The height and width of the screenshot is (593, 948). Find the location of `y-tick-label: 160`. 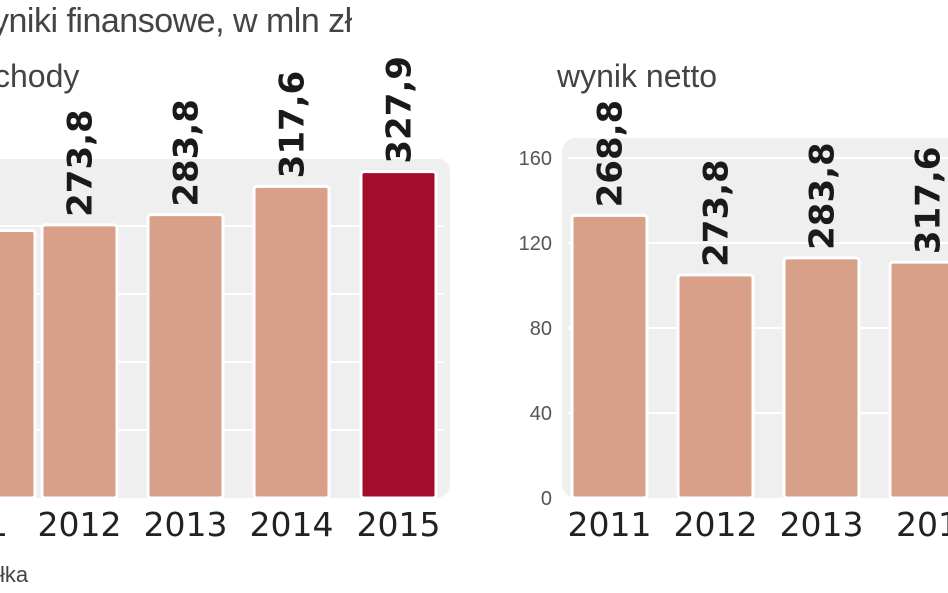

y-tick-label: 160 is located at coordinates (535, 159).